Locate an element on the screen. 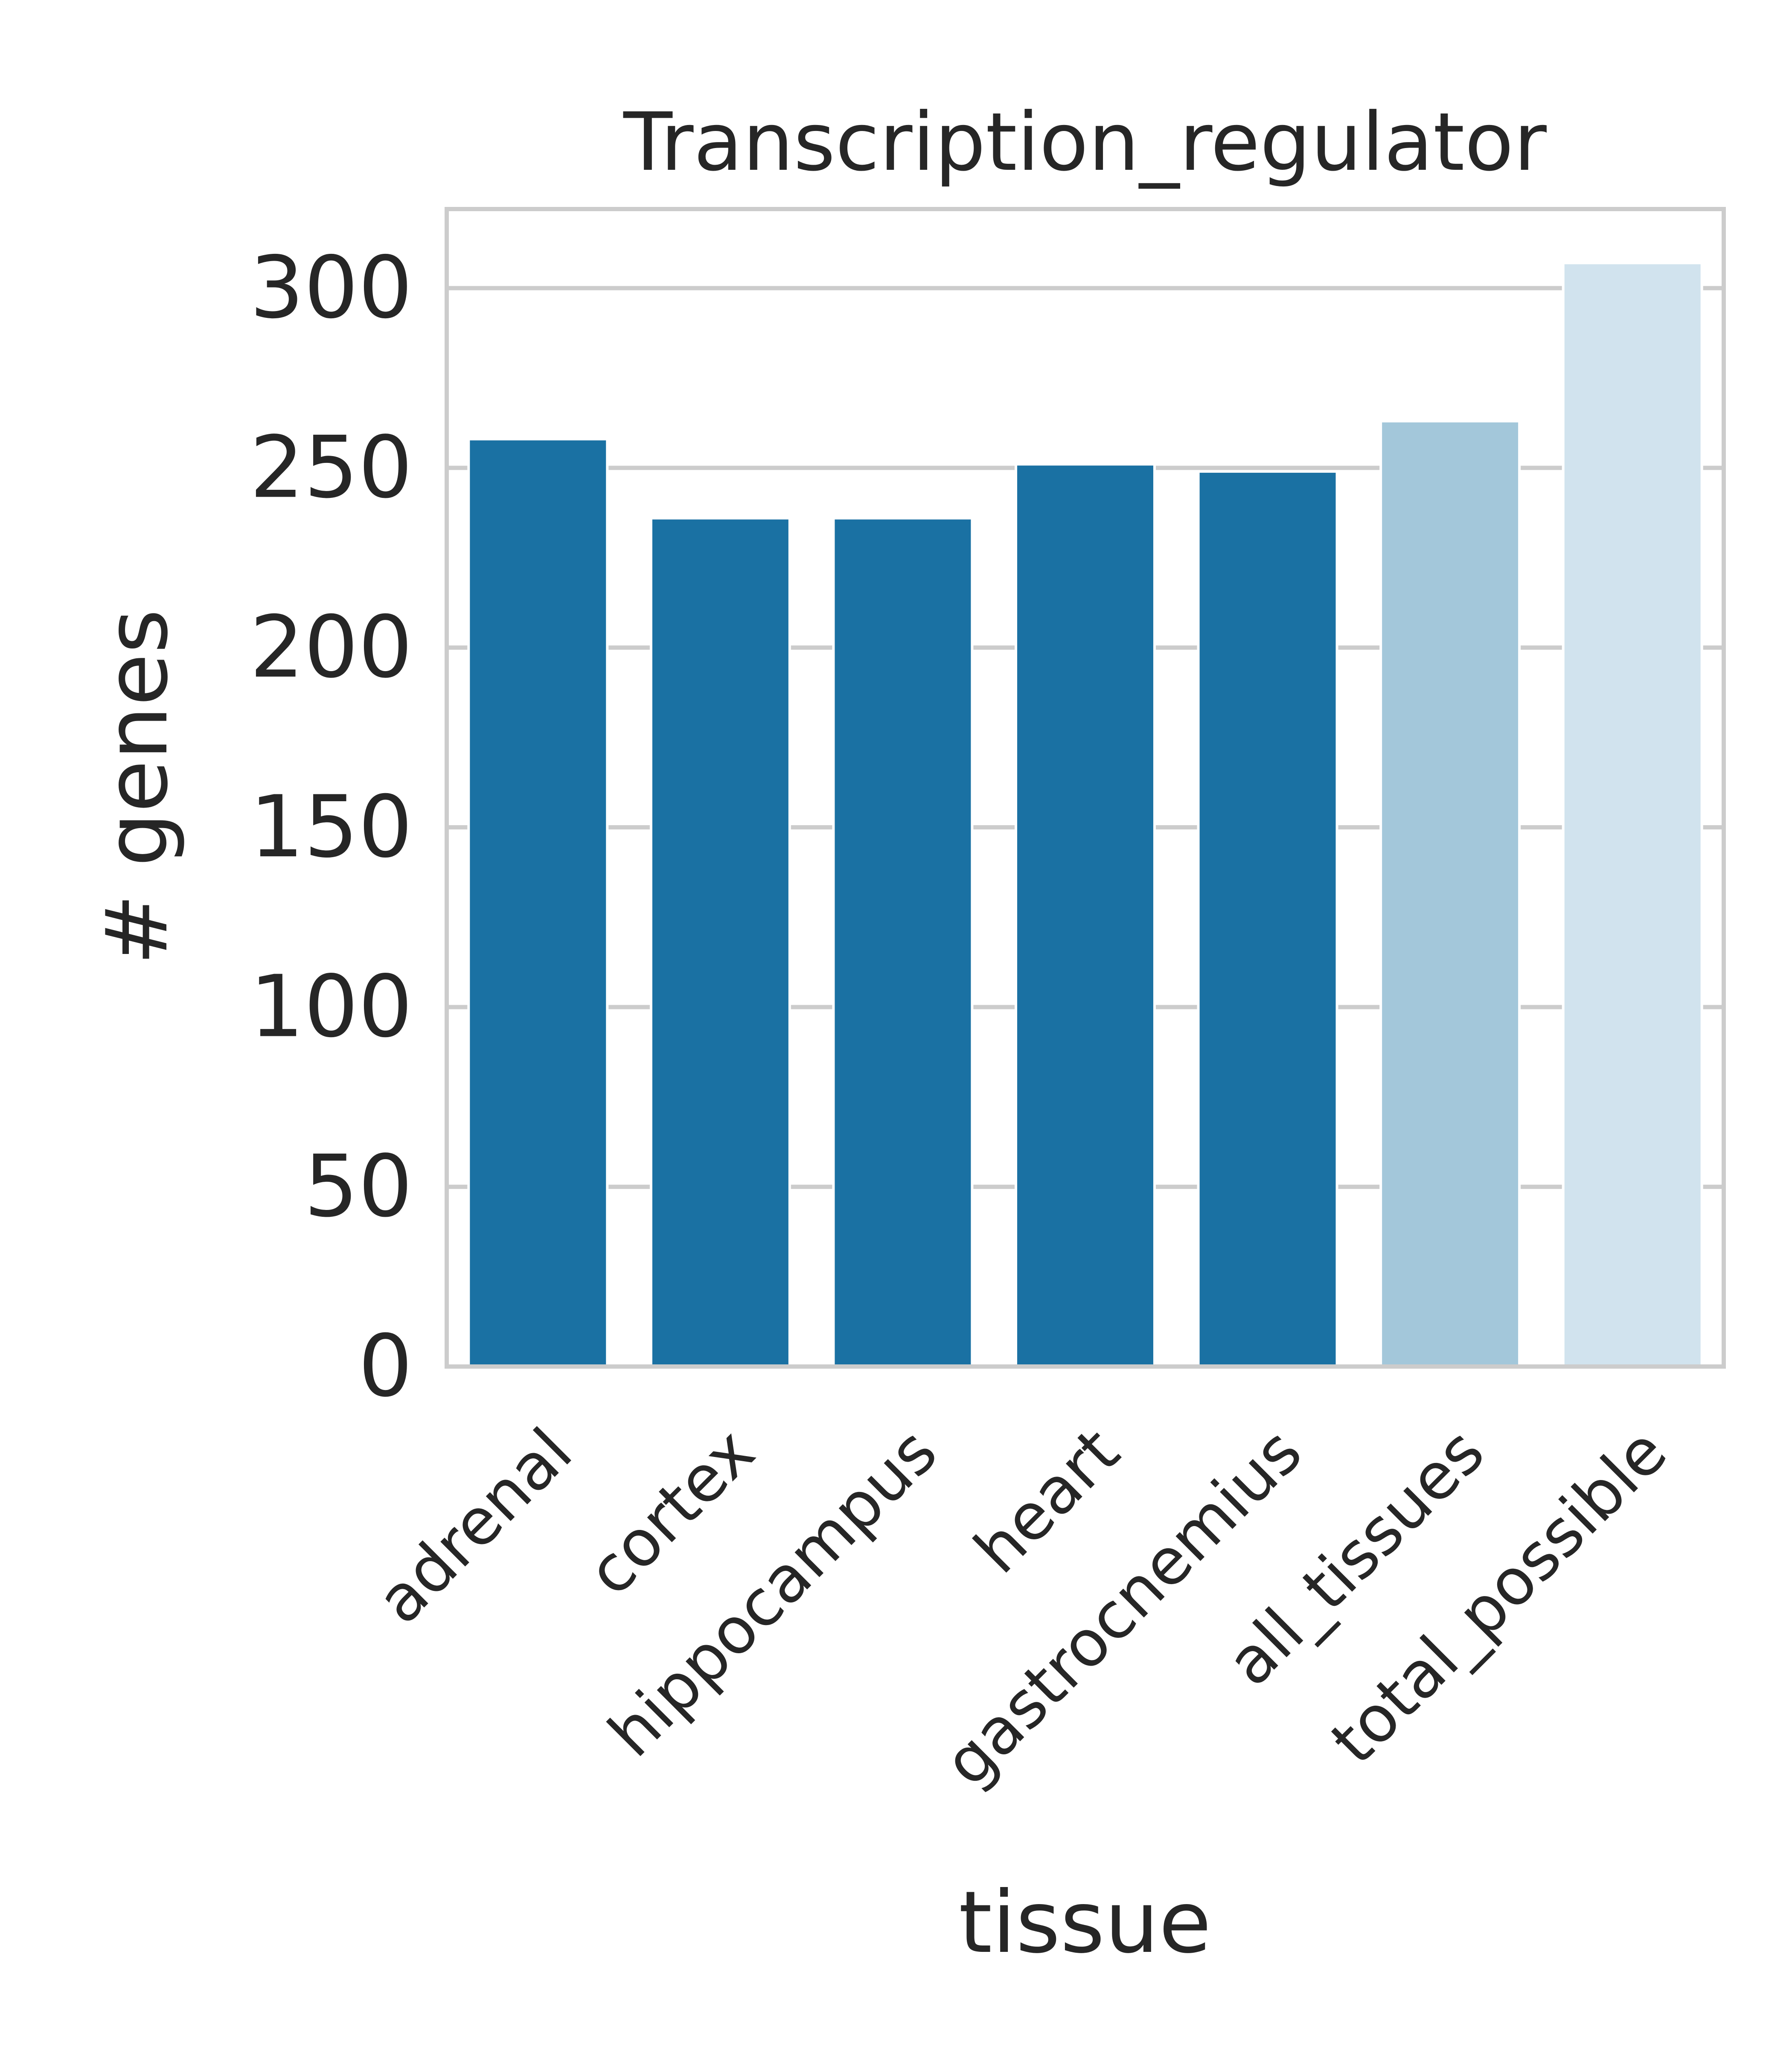 This screenshot has width=1792, height=2050. bar-total-possible is located at coordinates (1632, 815).